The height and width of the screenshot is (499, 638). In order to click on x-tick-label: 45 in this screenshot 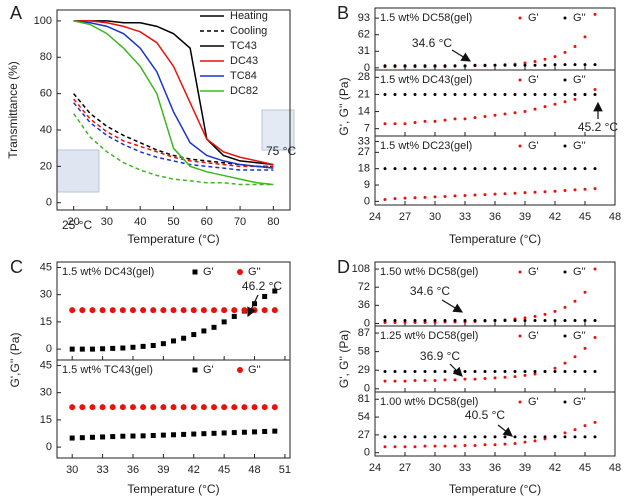, I will do `click(224, 470)`.